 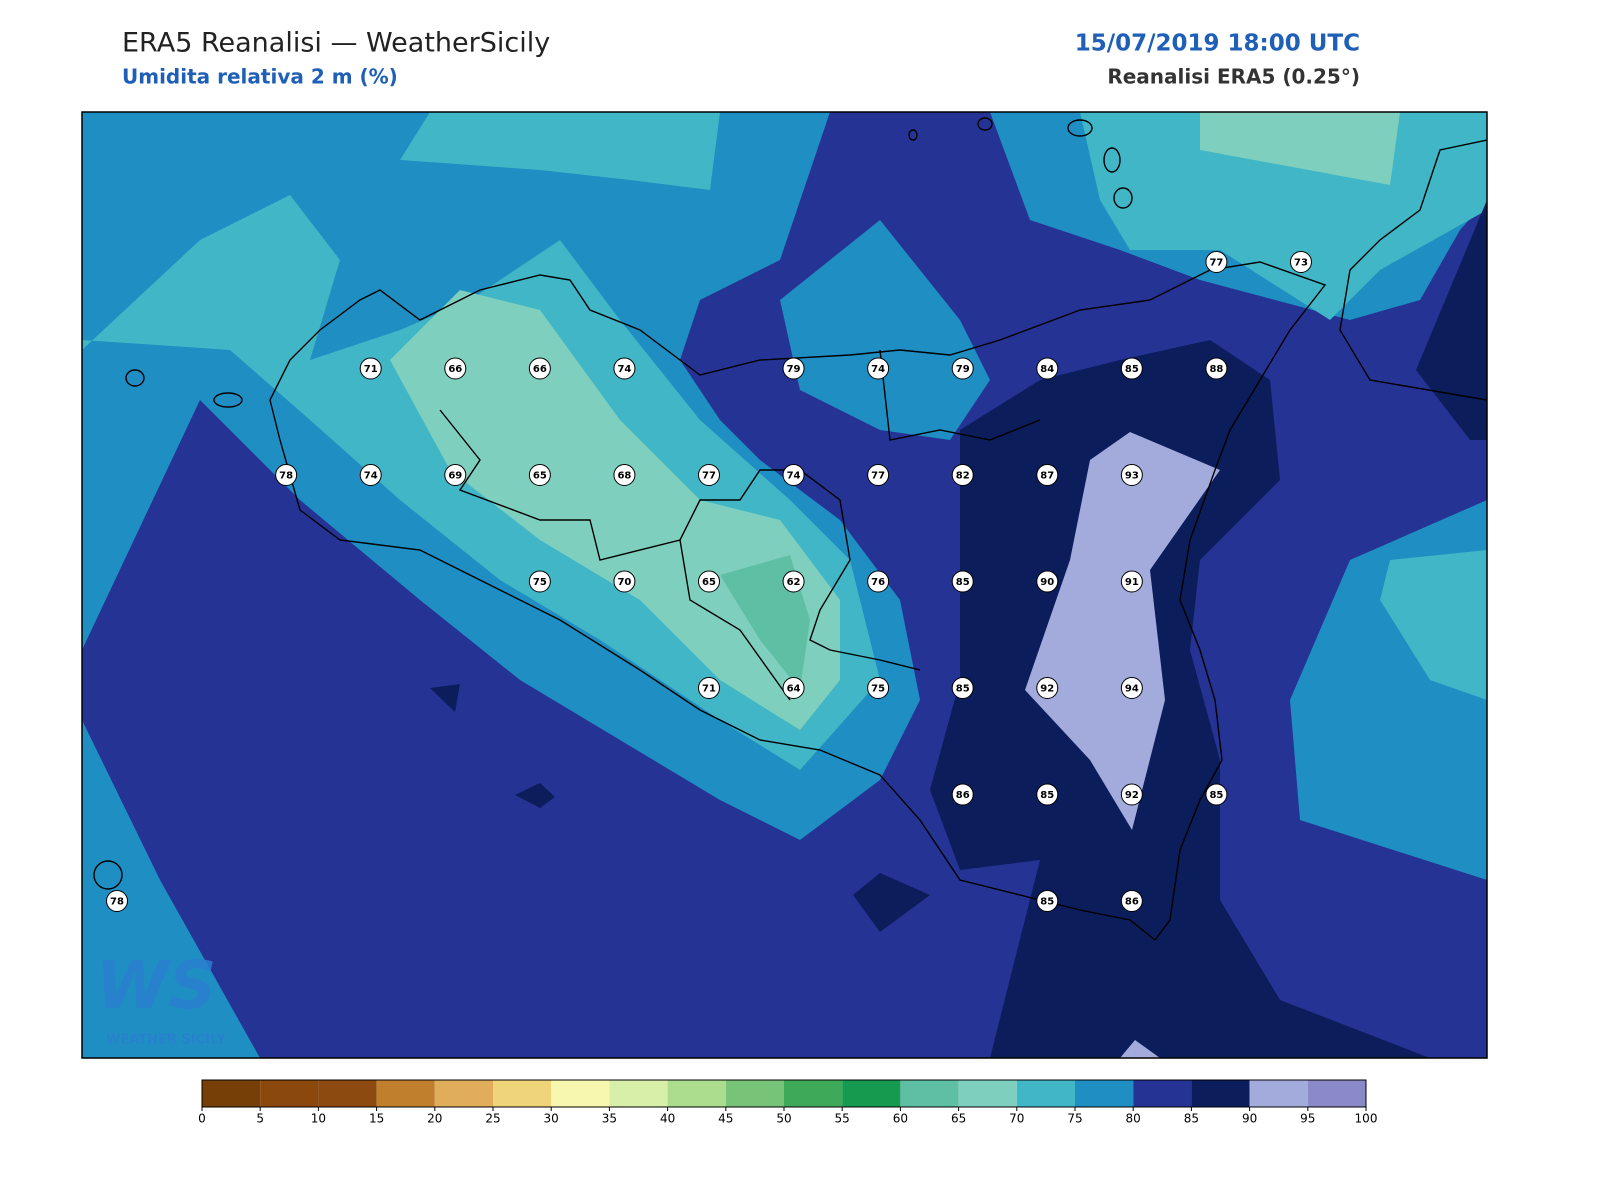 I want to click on province-borders, so click(x=740, y=525).